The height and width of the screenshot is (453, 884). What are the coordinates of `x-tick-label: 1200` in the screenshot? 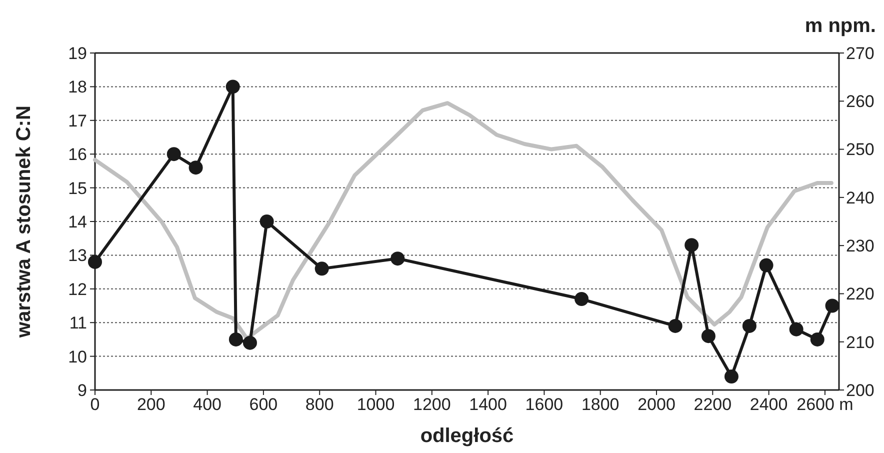 It's located at (431, 404).